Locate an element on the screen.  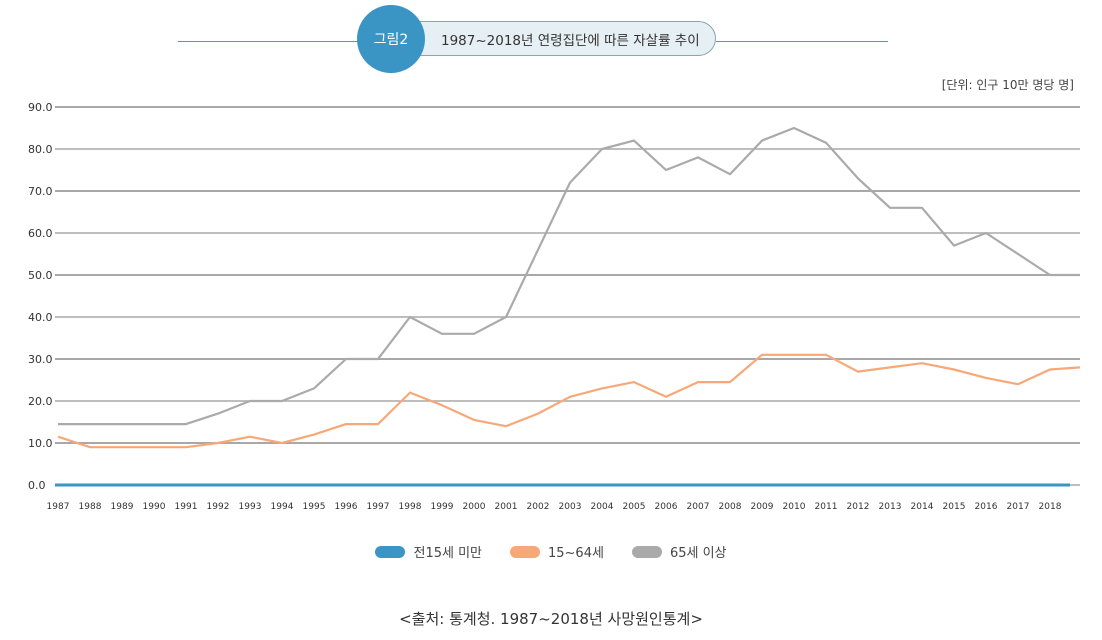
x-tick-label: 1987 is located at coordinates (58, 507).